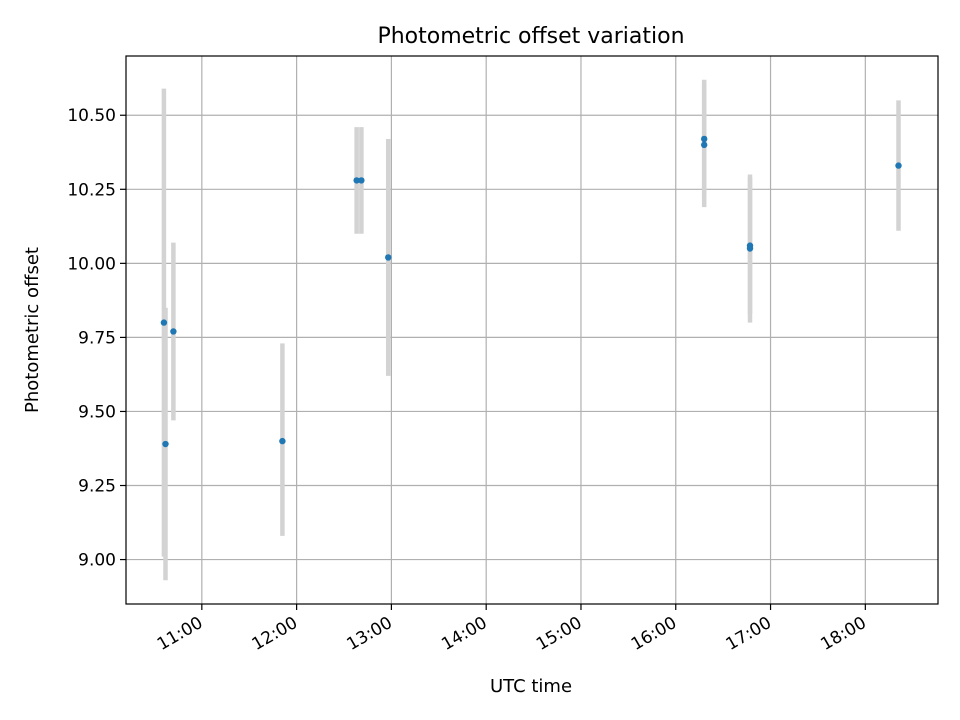  What do you see at coordinates (654, 634) in the screenshot?
I see `x-tick-label: 16:00` at bounding box center [654, 634].